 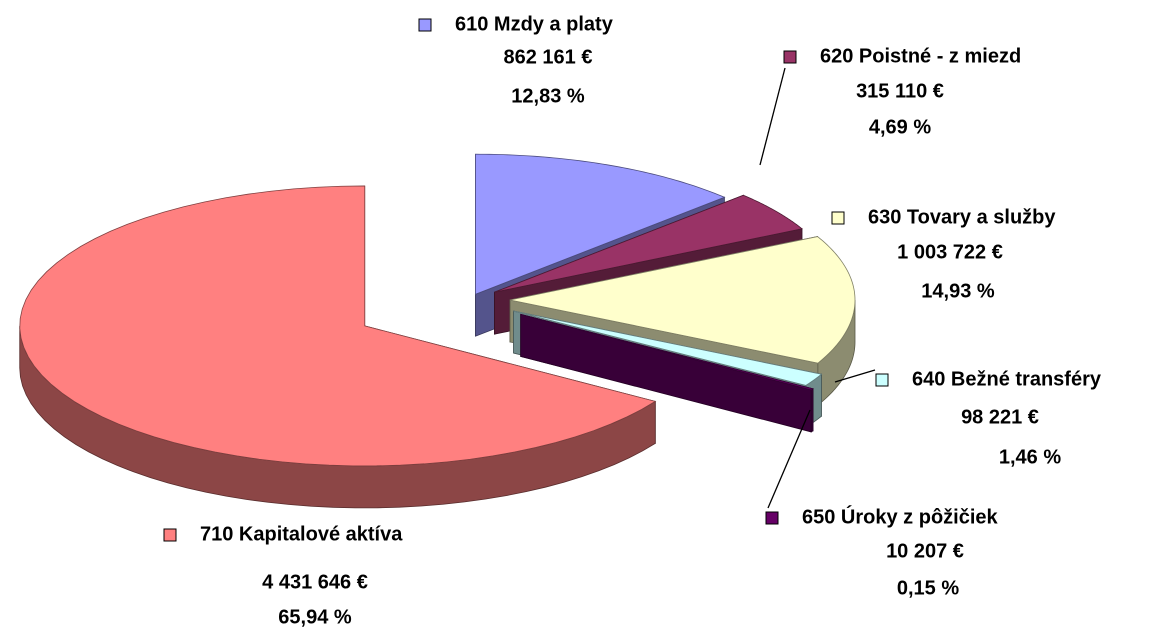 What do you see at coordinates (548, 57) in the screenshot?
I see `value-label: 862 161 €` at bounding box center [548, 57].